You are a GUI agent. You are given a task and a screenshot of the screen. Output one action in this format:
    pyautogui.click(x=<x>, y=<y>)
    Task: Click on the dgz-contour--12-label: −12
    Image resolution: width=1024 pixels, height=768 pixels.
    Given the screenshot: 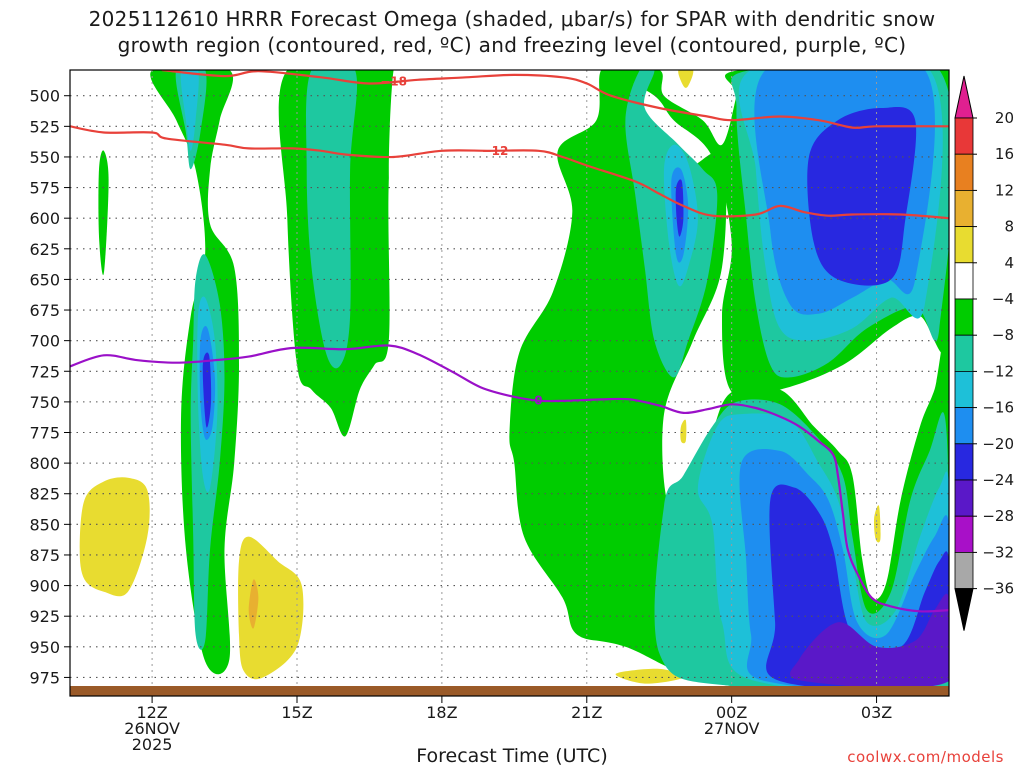 What is the action you would take?
    pyautogui.click(x=495, y=151)
    